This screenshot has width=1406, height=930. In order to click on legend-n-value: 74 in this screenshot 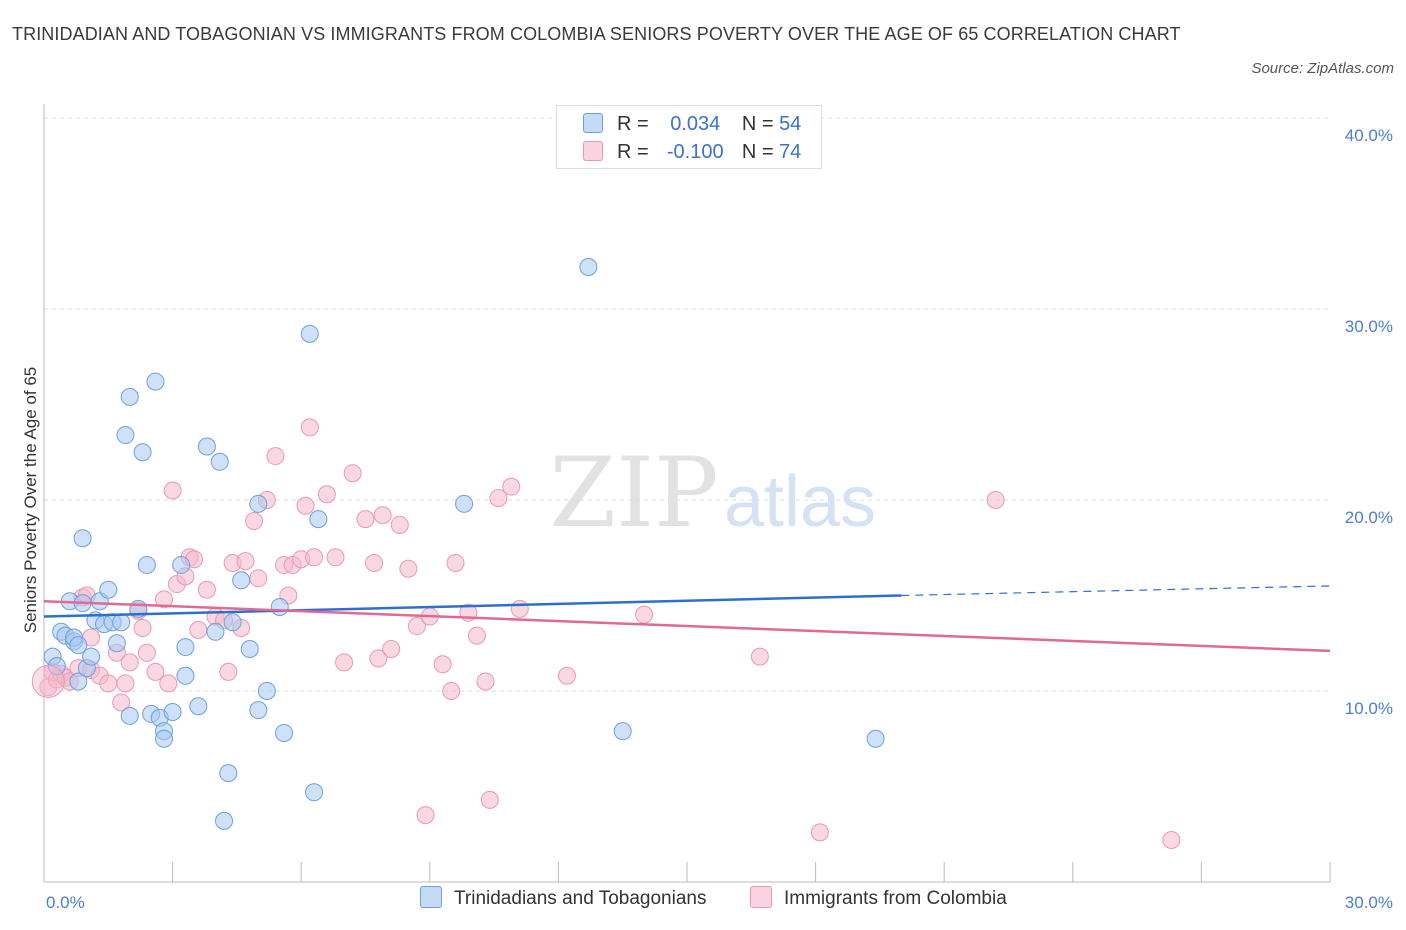, I will do `click(790, 152)`.